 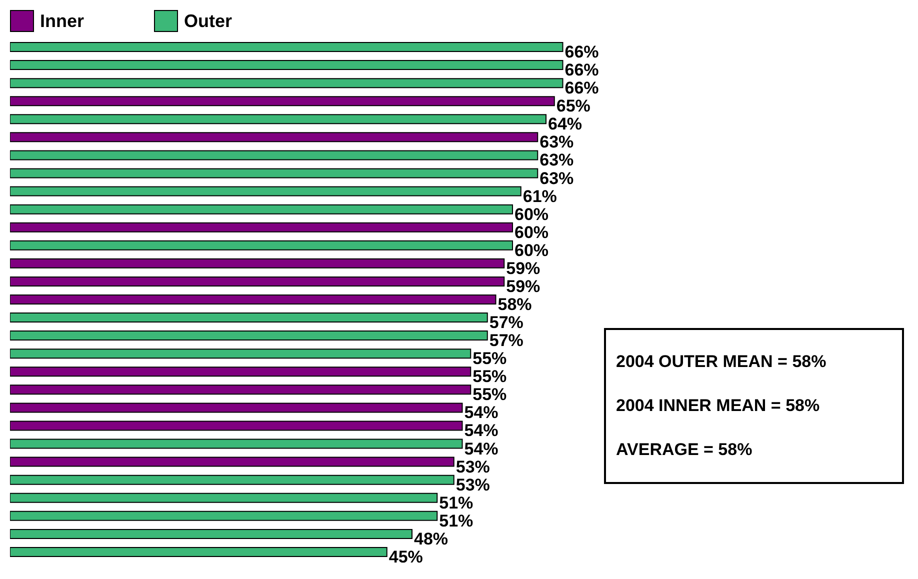 I want to click on data-label: 65%, so click(x=573, y=106).